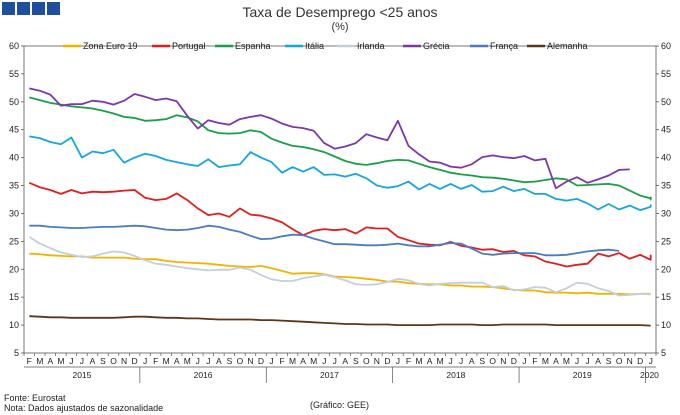  What do you see at coordinates (31, 8) in the screenshot?
I see `brand-blocks` at bounding box center [31, 8].